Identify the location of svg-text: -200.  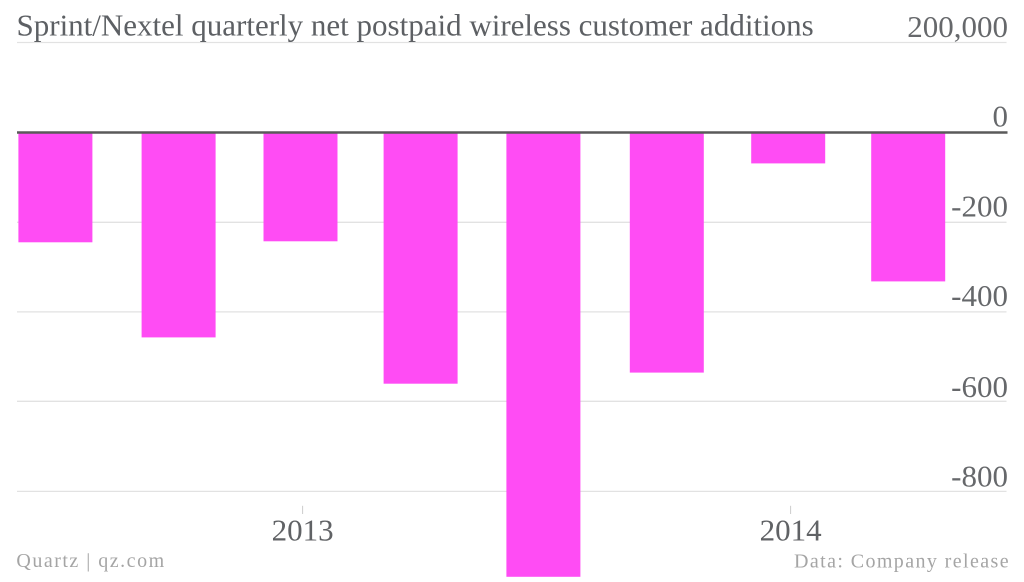
(979, 205).